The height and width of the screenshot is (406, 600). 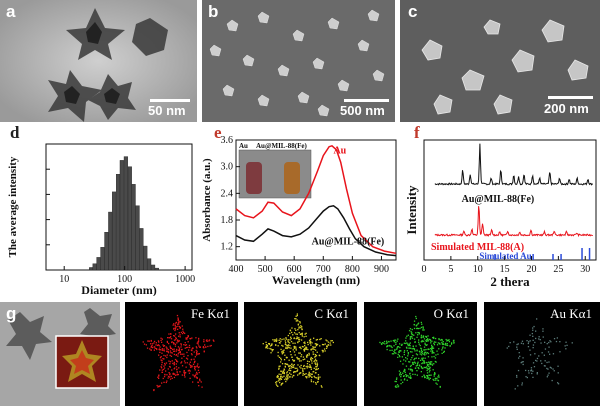 What do you see at coordinates (243, 146) in the screenshot?
I see `inset-label: Au` at bounding box center [243, 146].